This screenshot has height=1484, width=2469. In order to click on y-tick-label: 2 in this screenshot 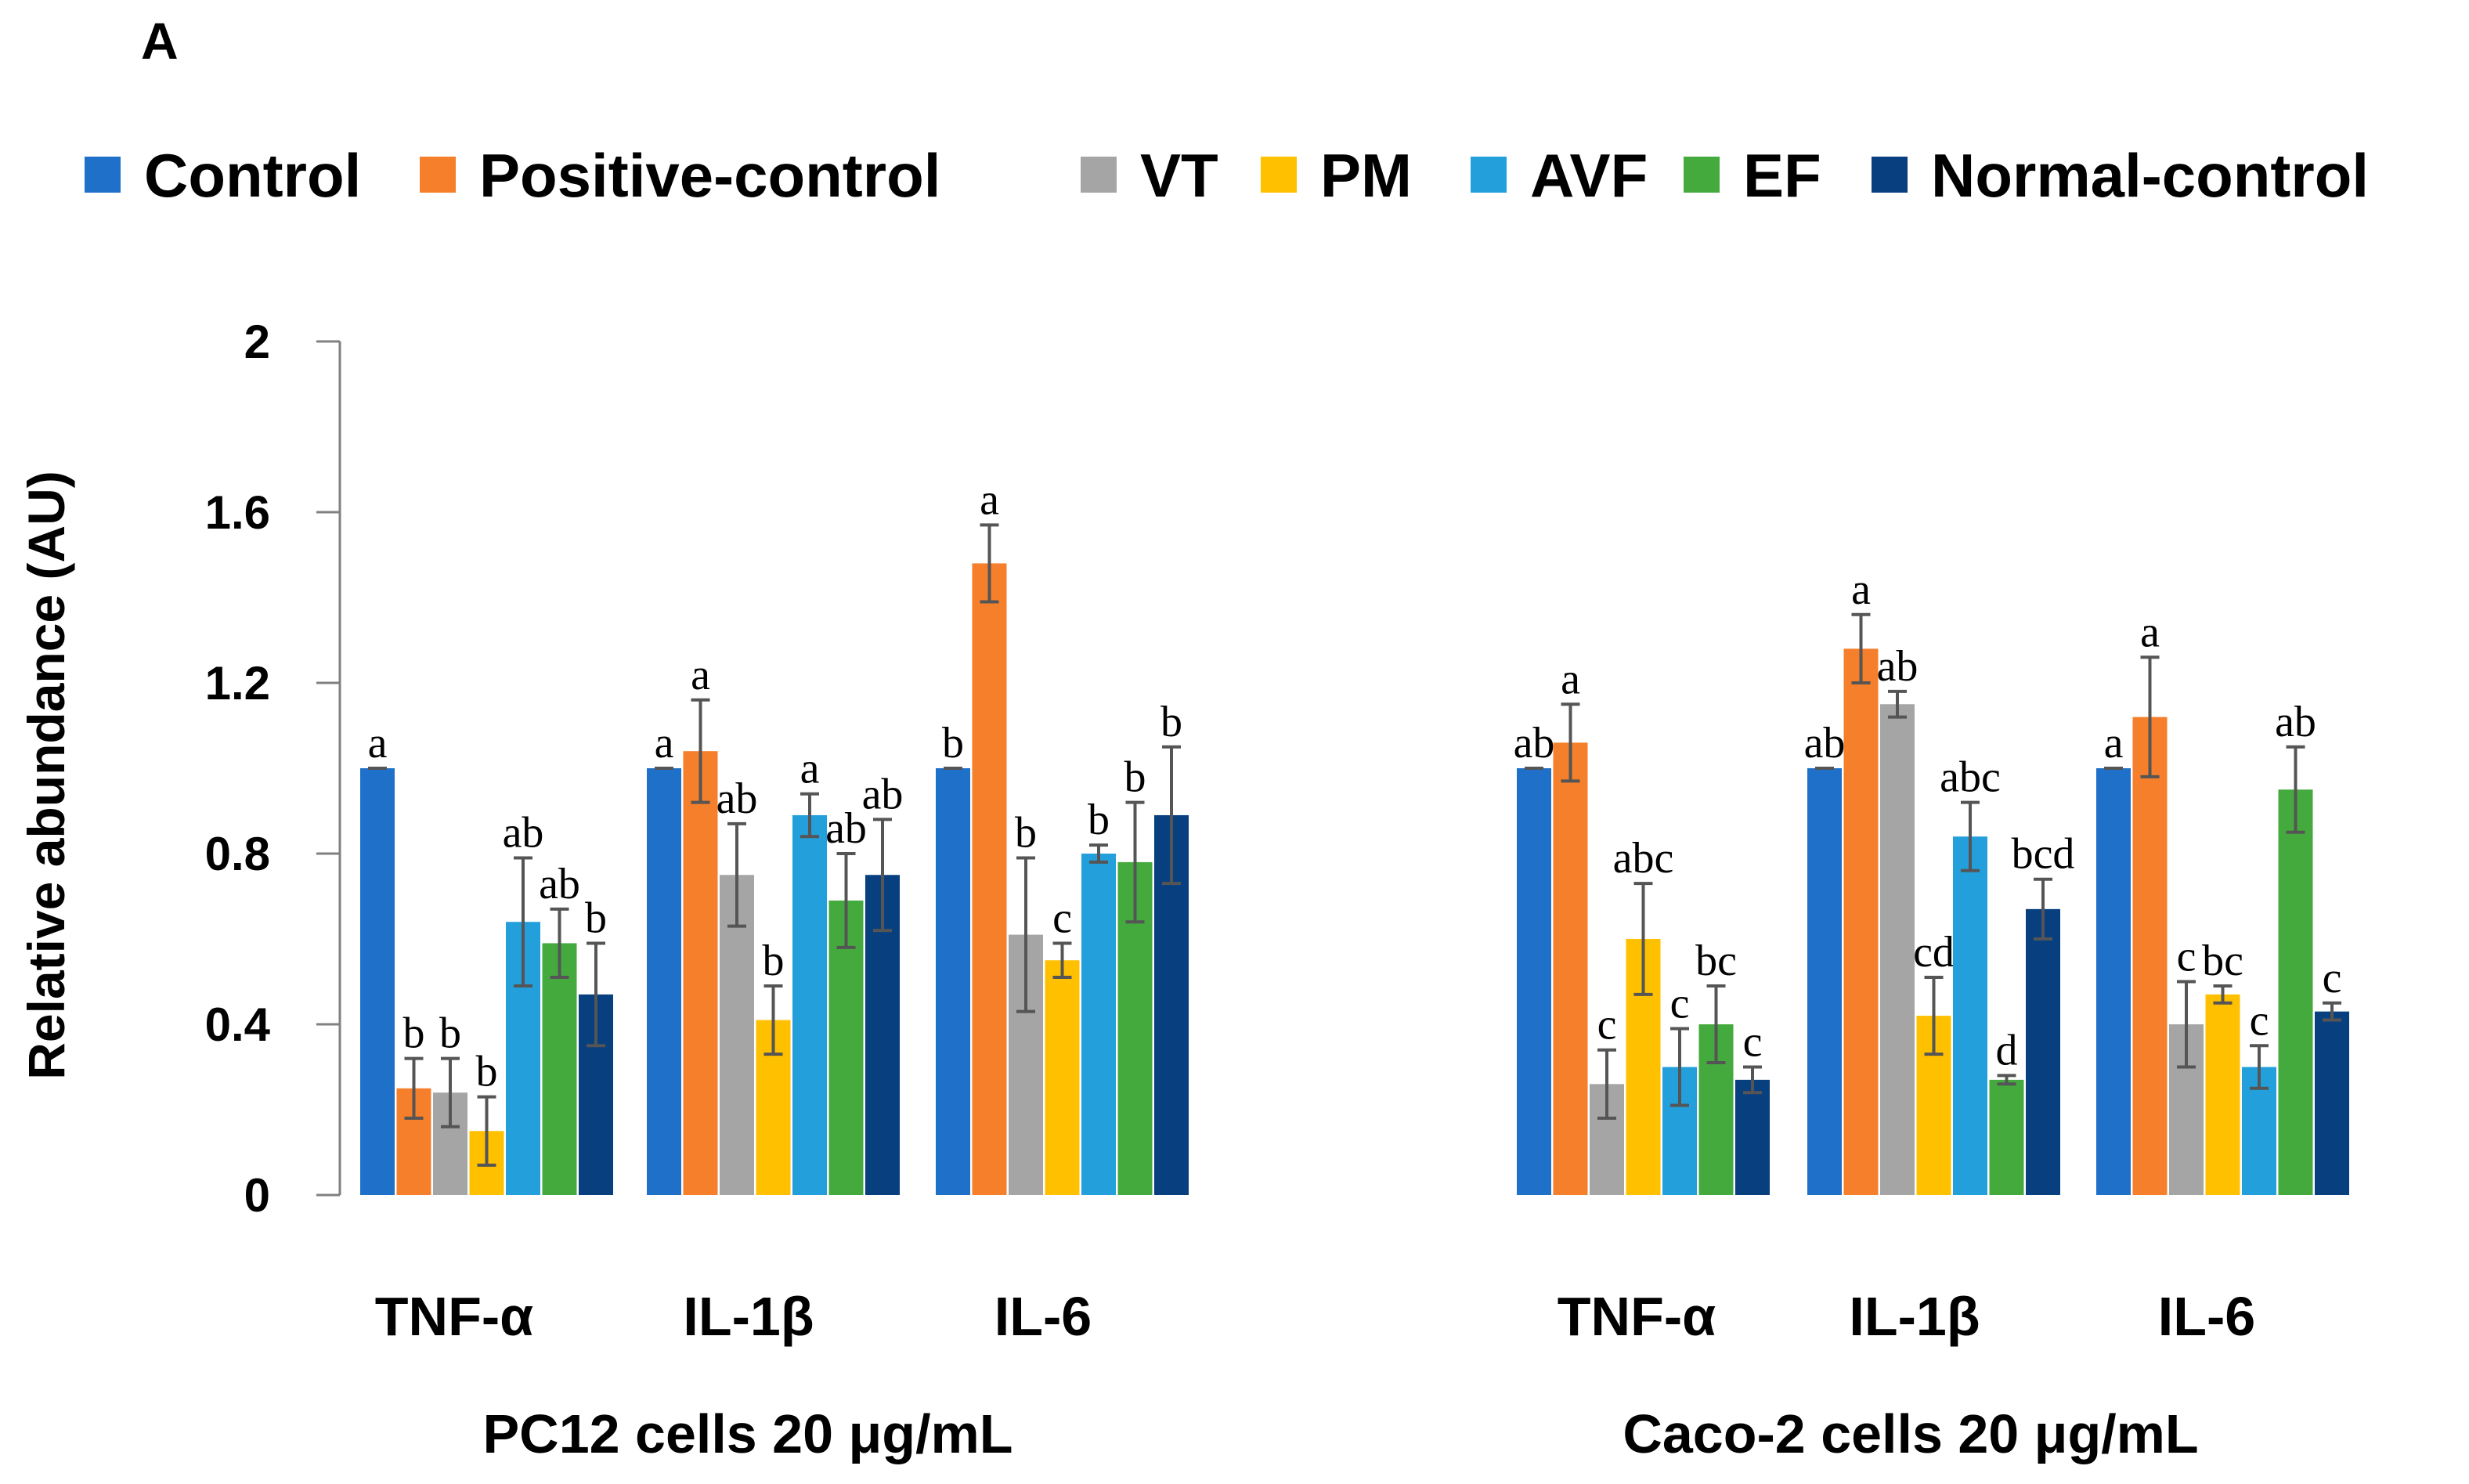, I will do `click(257, 342)`.